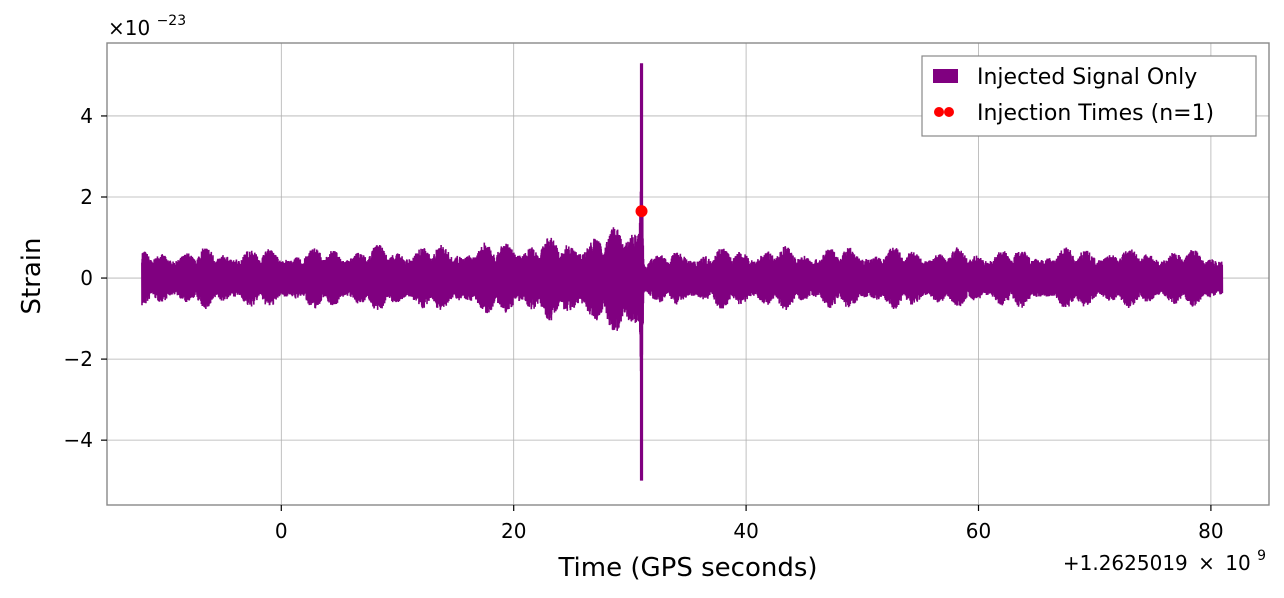 This screenshot has width=1284, height=598. I want to click on y-axis-ticks: −4 −2 0 2 4, so click(85, 278).